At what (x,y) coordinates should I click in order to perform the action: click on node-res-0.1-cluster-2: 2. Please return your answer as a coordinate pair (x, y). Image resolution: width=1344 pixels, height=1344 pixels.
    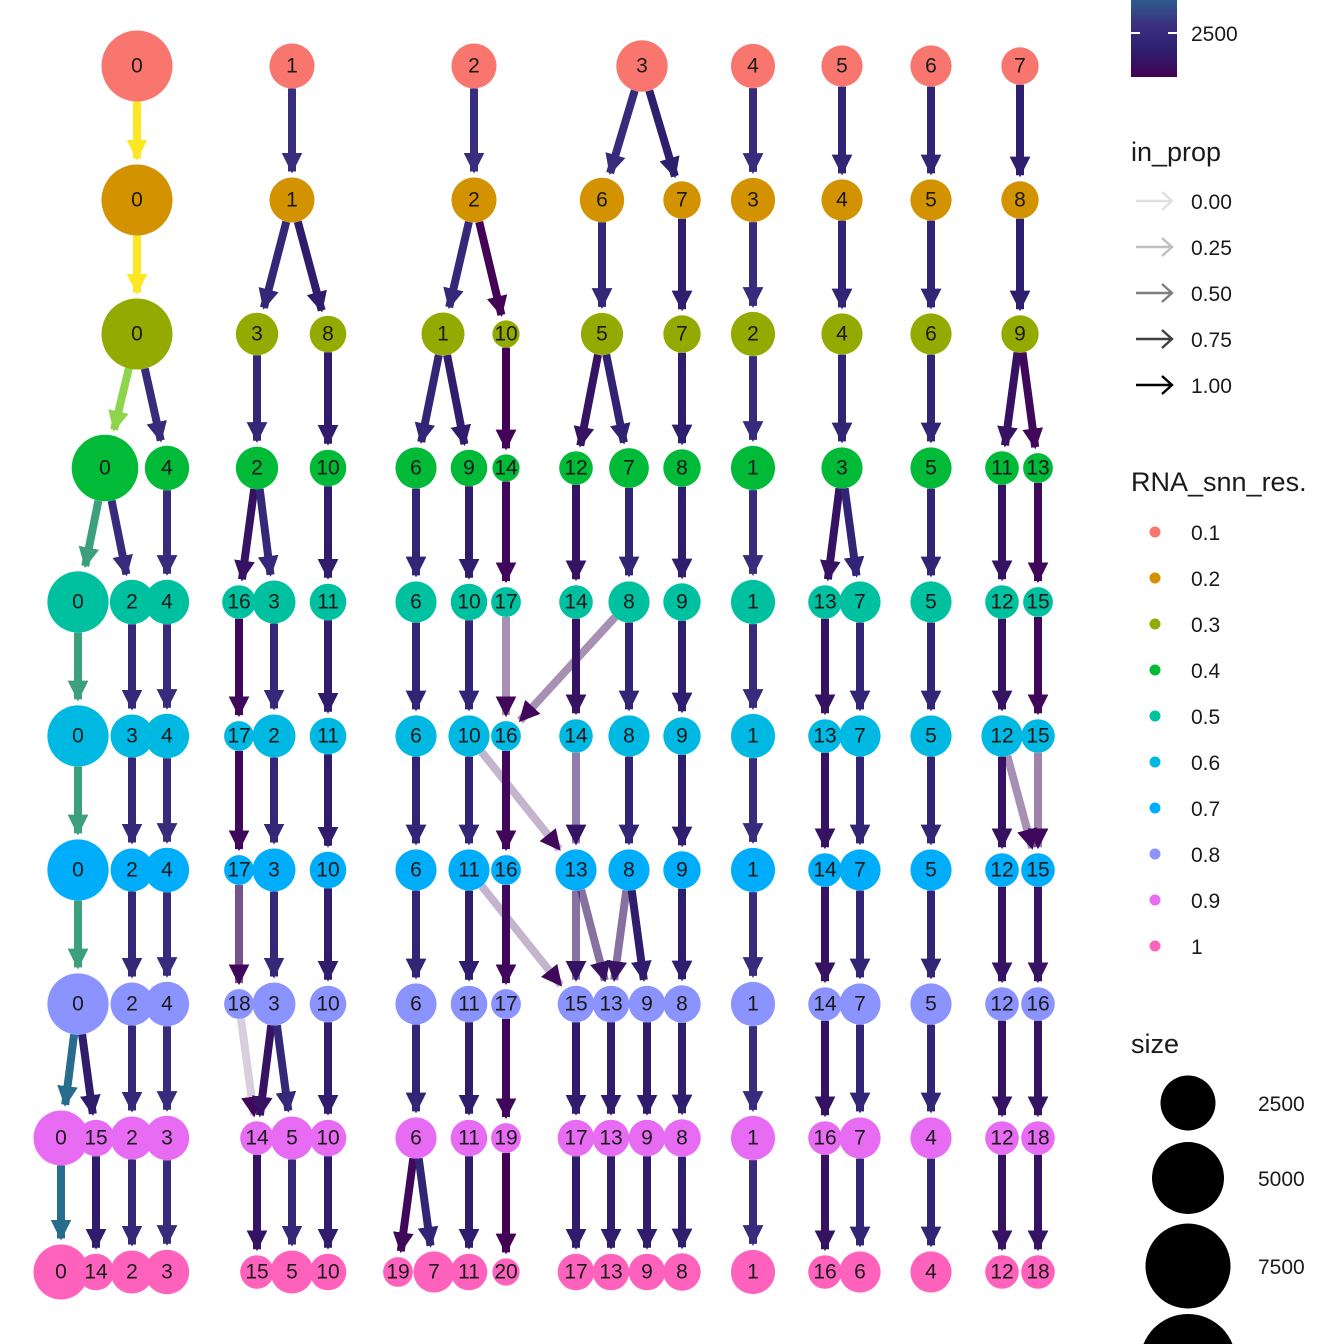
    Looking at the image, I should click on (474, 66).